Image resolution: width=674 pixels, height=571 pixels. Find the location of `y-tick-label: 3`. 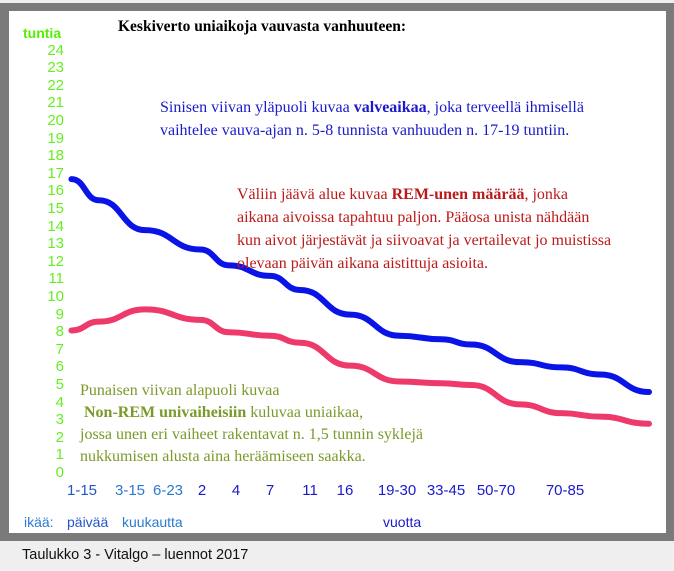

y-tick-label: 3 is located at coordinates (59, 420).